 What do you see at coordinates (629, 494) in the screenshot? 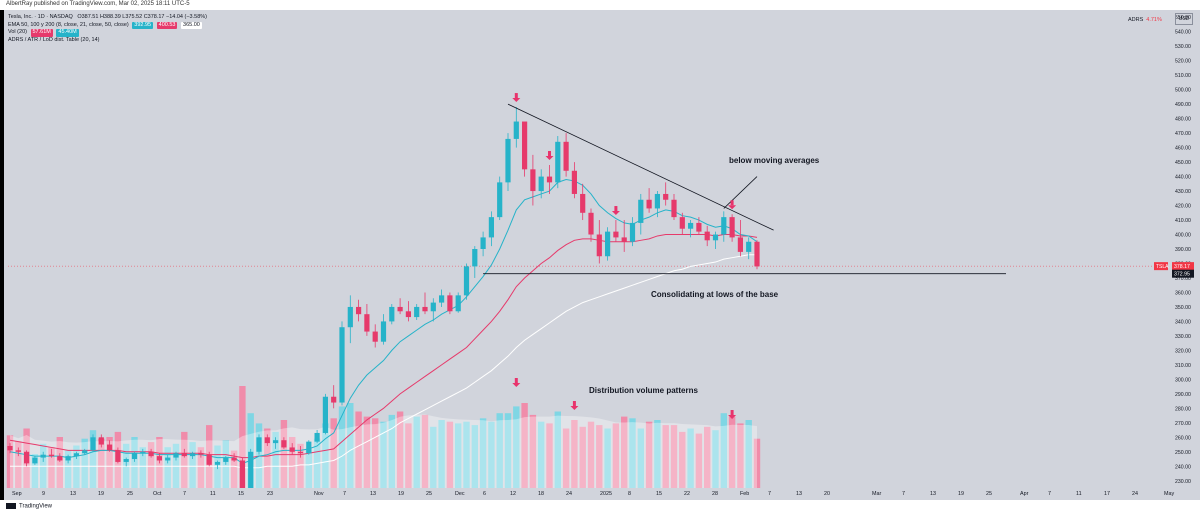
I see `x-tick-label: 8` at bounding box center [629, 494].